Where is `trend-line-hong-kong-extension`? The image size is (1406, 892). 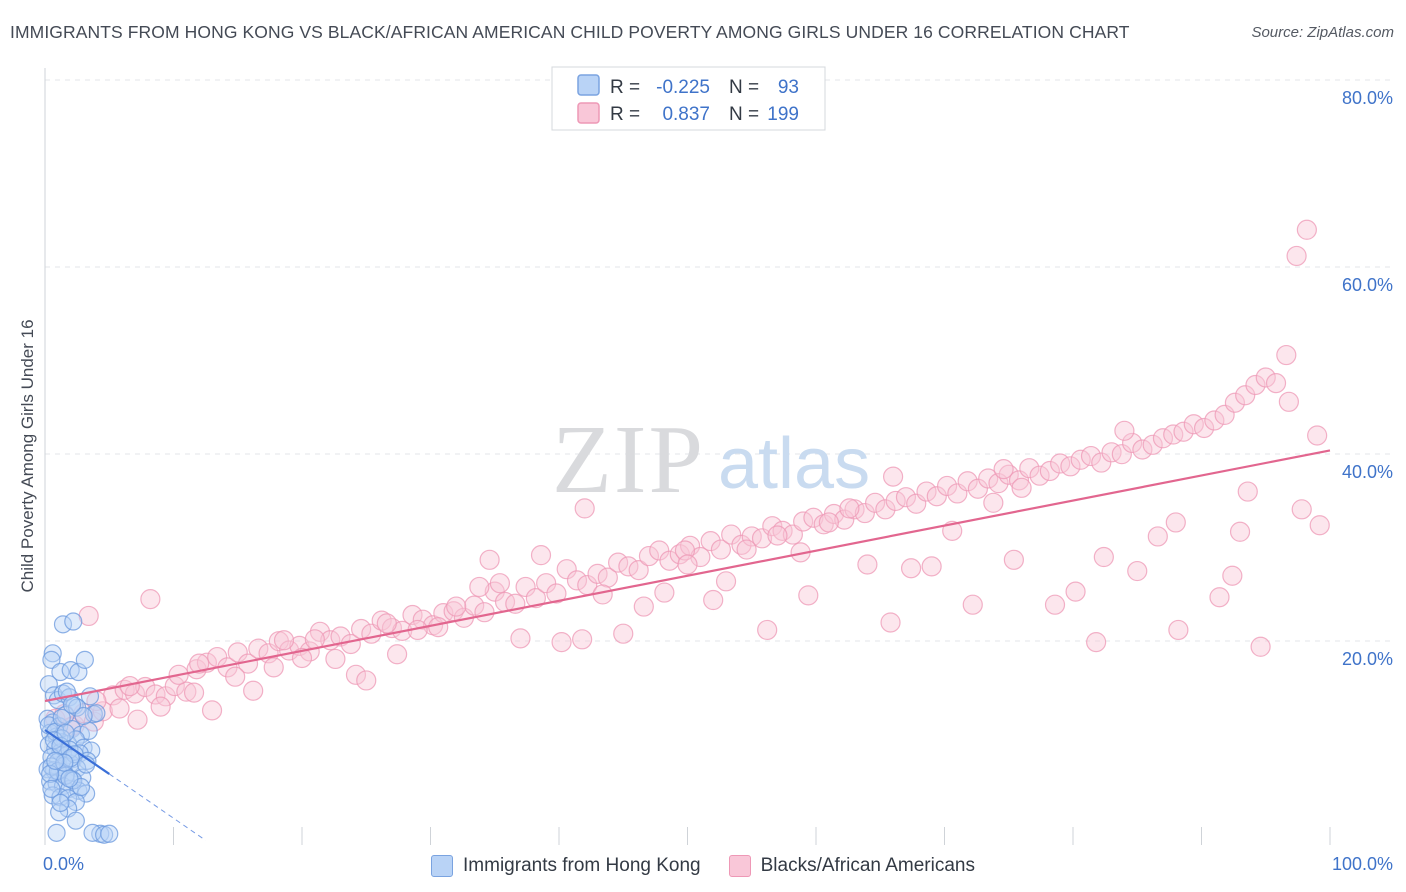
trend-line-hong-kong-extension is located at coordinates (157, 807).